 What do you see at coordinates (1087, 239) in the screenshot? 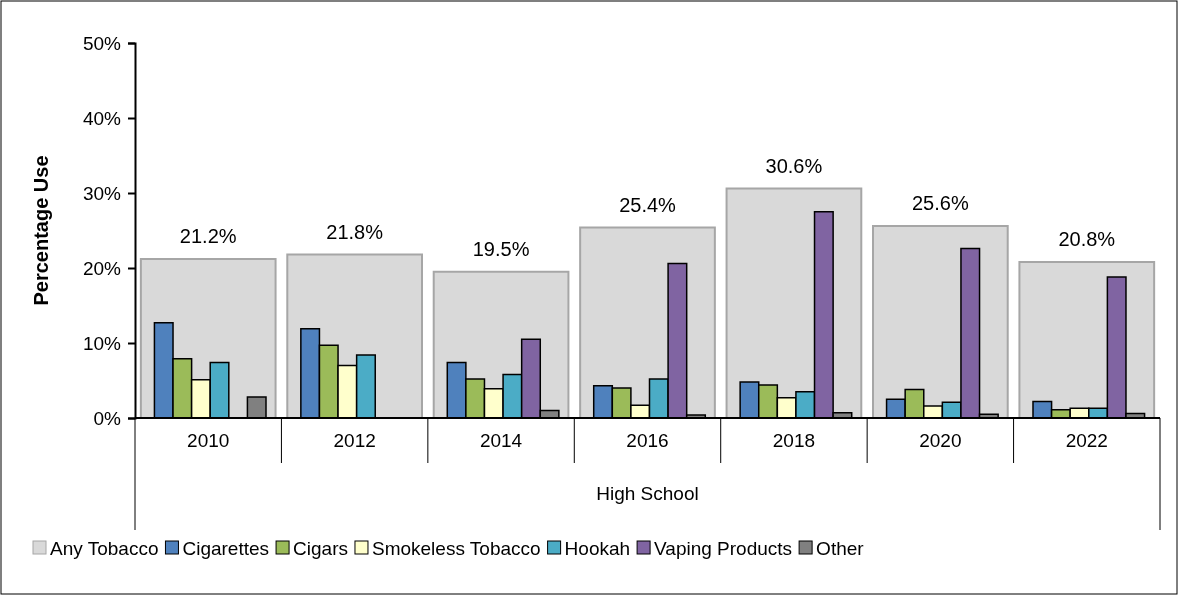
I see `data-label: 20.8%` at bounding box center [1087, 239].